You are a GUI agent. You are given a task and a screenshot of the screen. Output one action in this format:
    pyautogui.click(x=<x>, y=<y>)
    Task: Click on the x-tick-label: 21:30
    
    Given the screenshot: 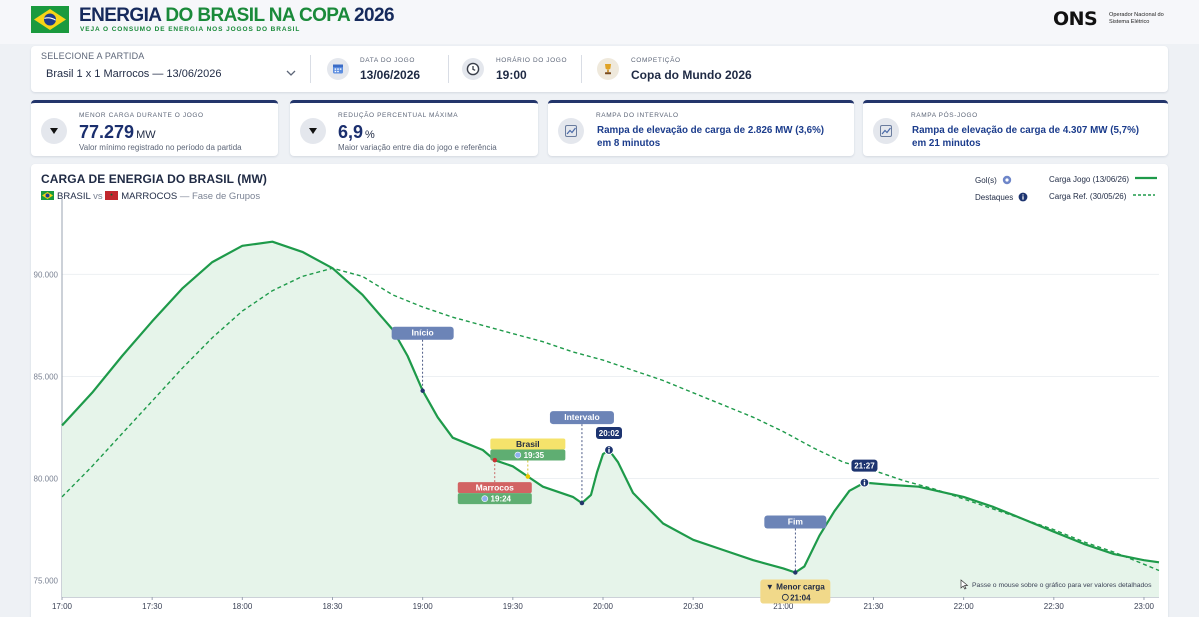 What is the action you would take?
    pyautogui.click(x=873, y=606)
    